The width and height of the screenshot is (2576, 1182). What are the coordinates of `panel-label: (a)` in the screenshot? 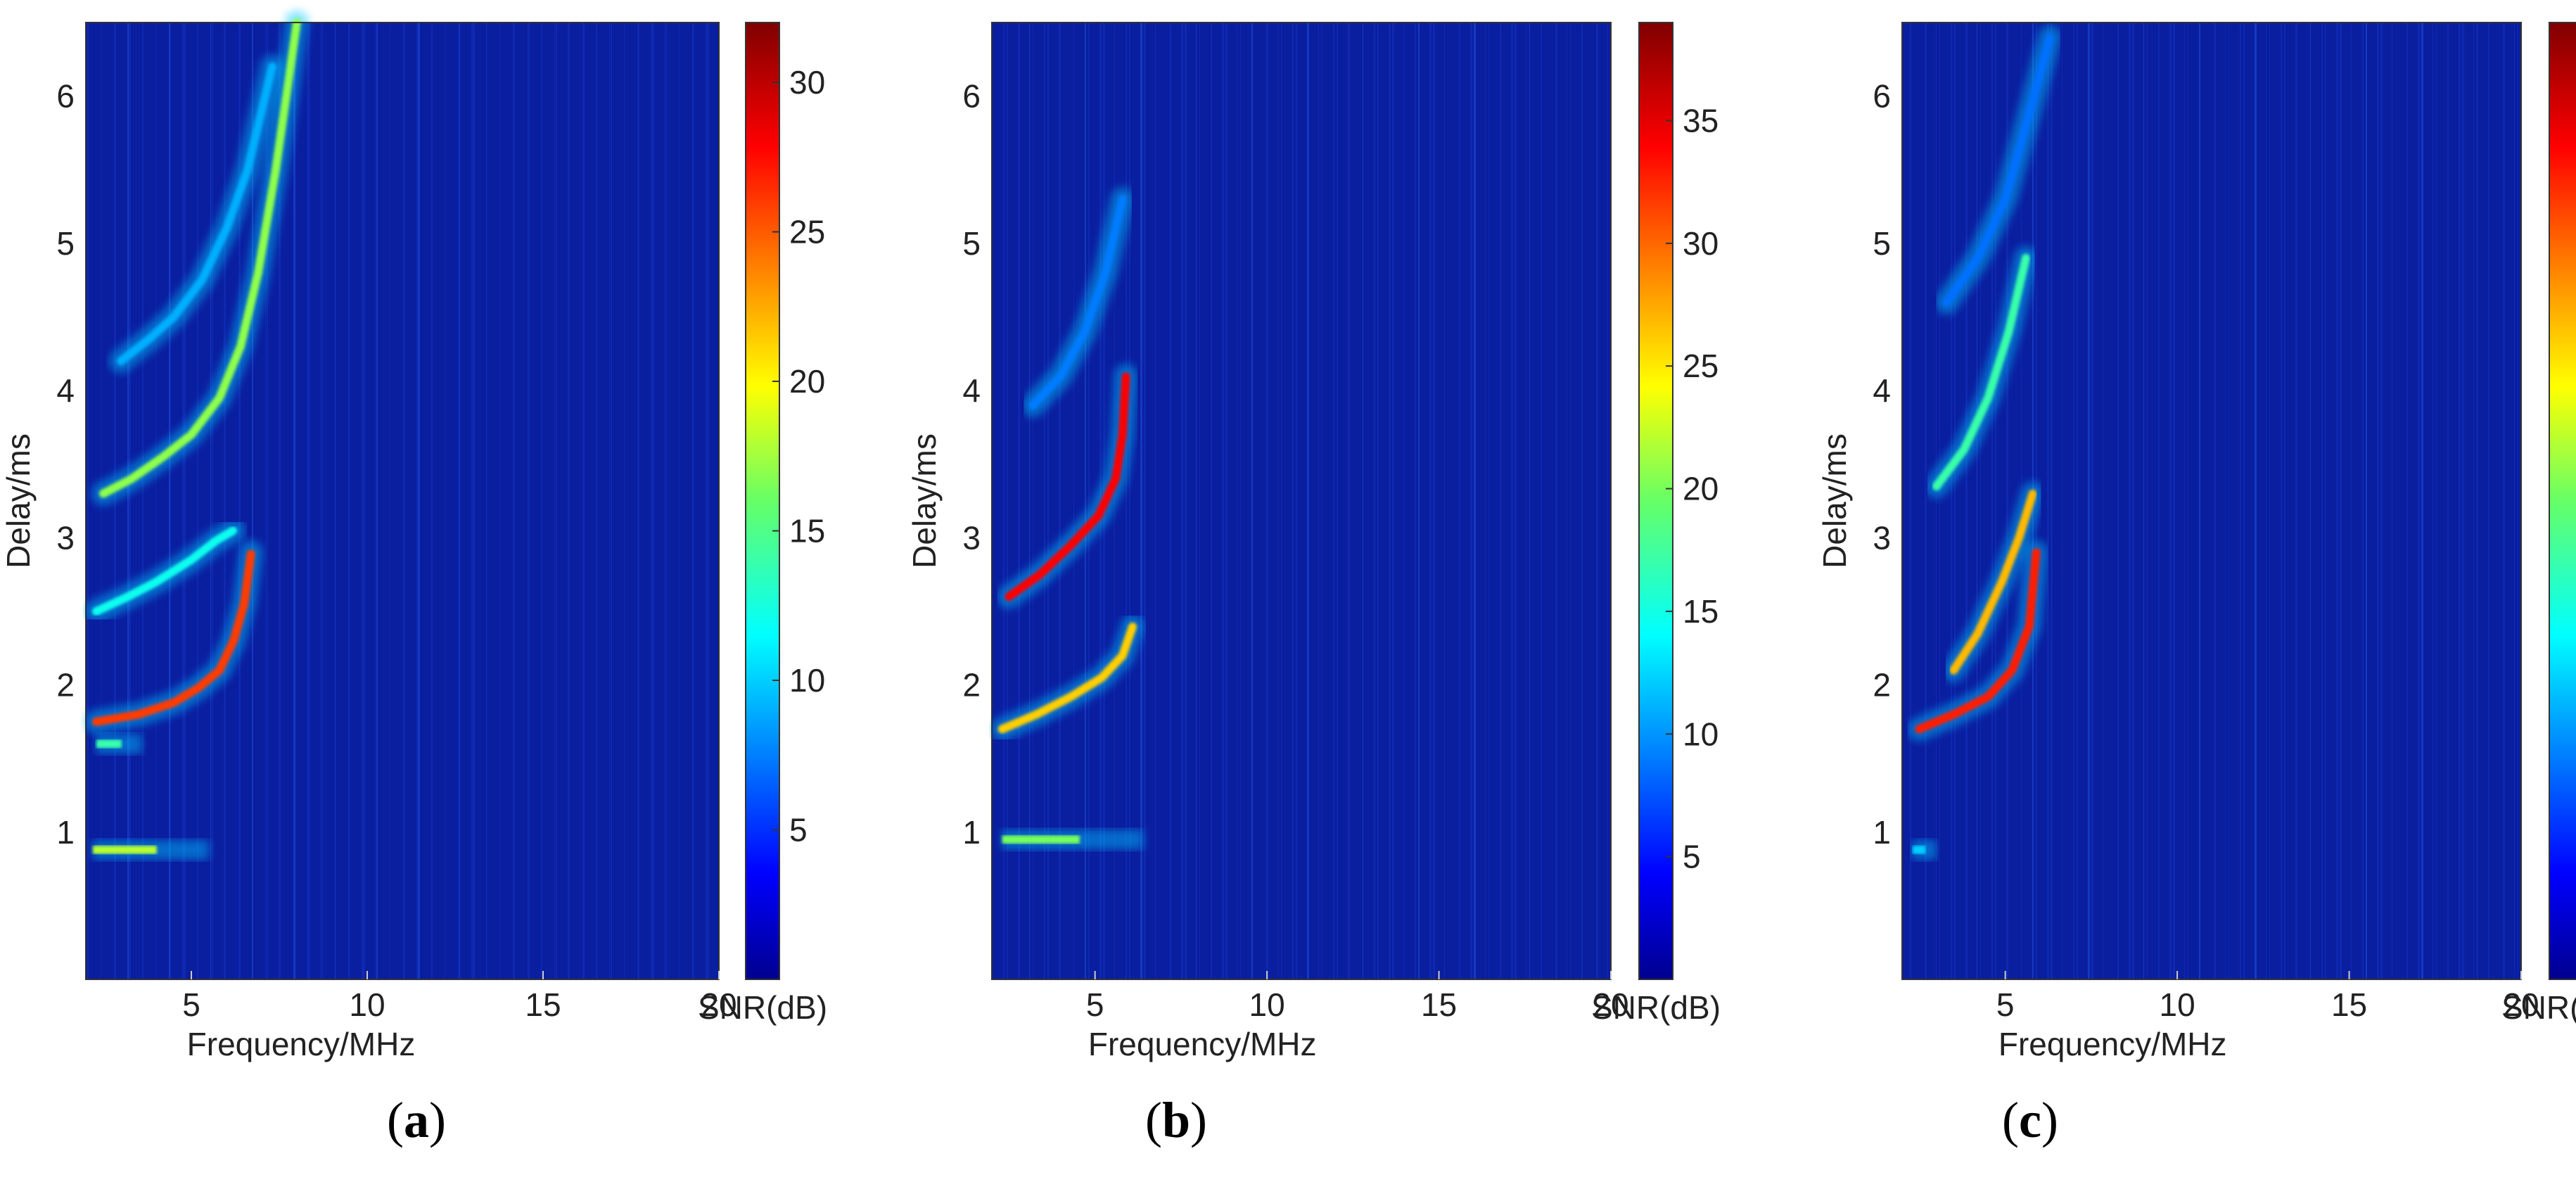 It's located at (416, 1120).